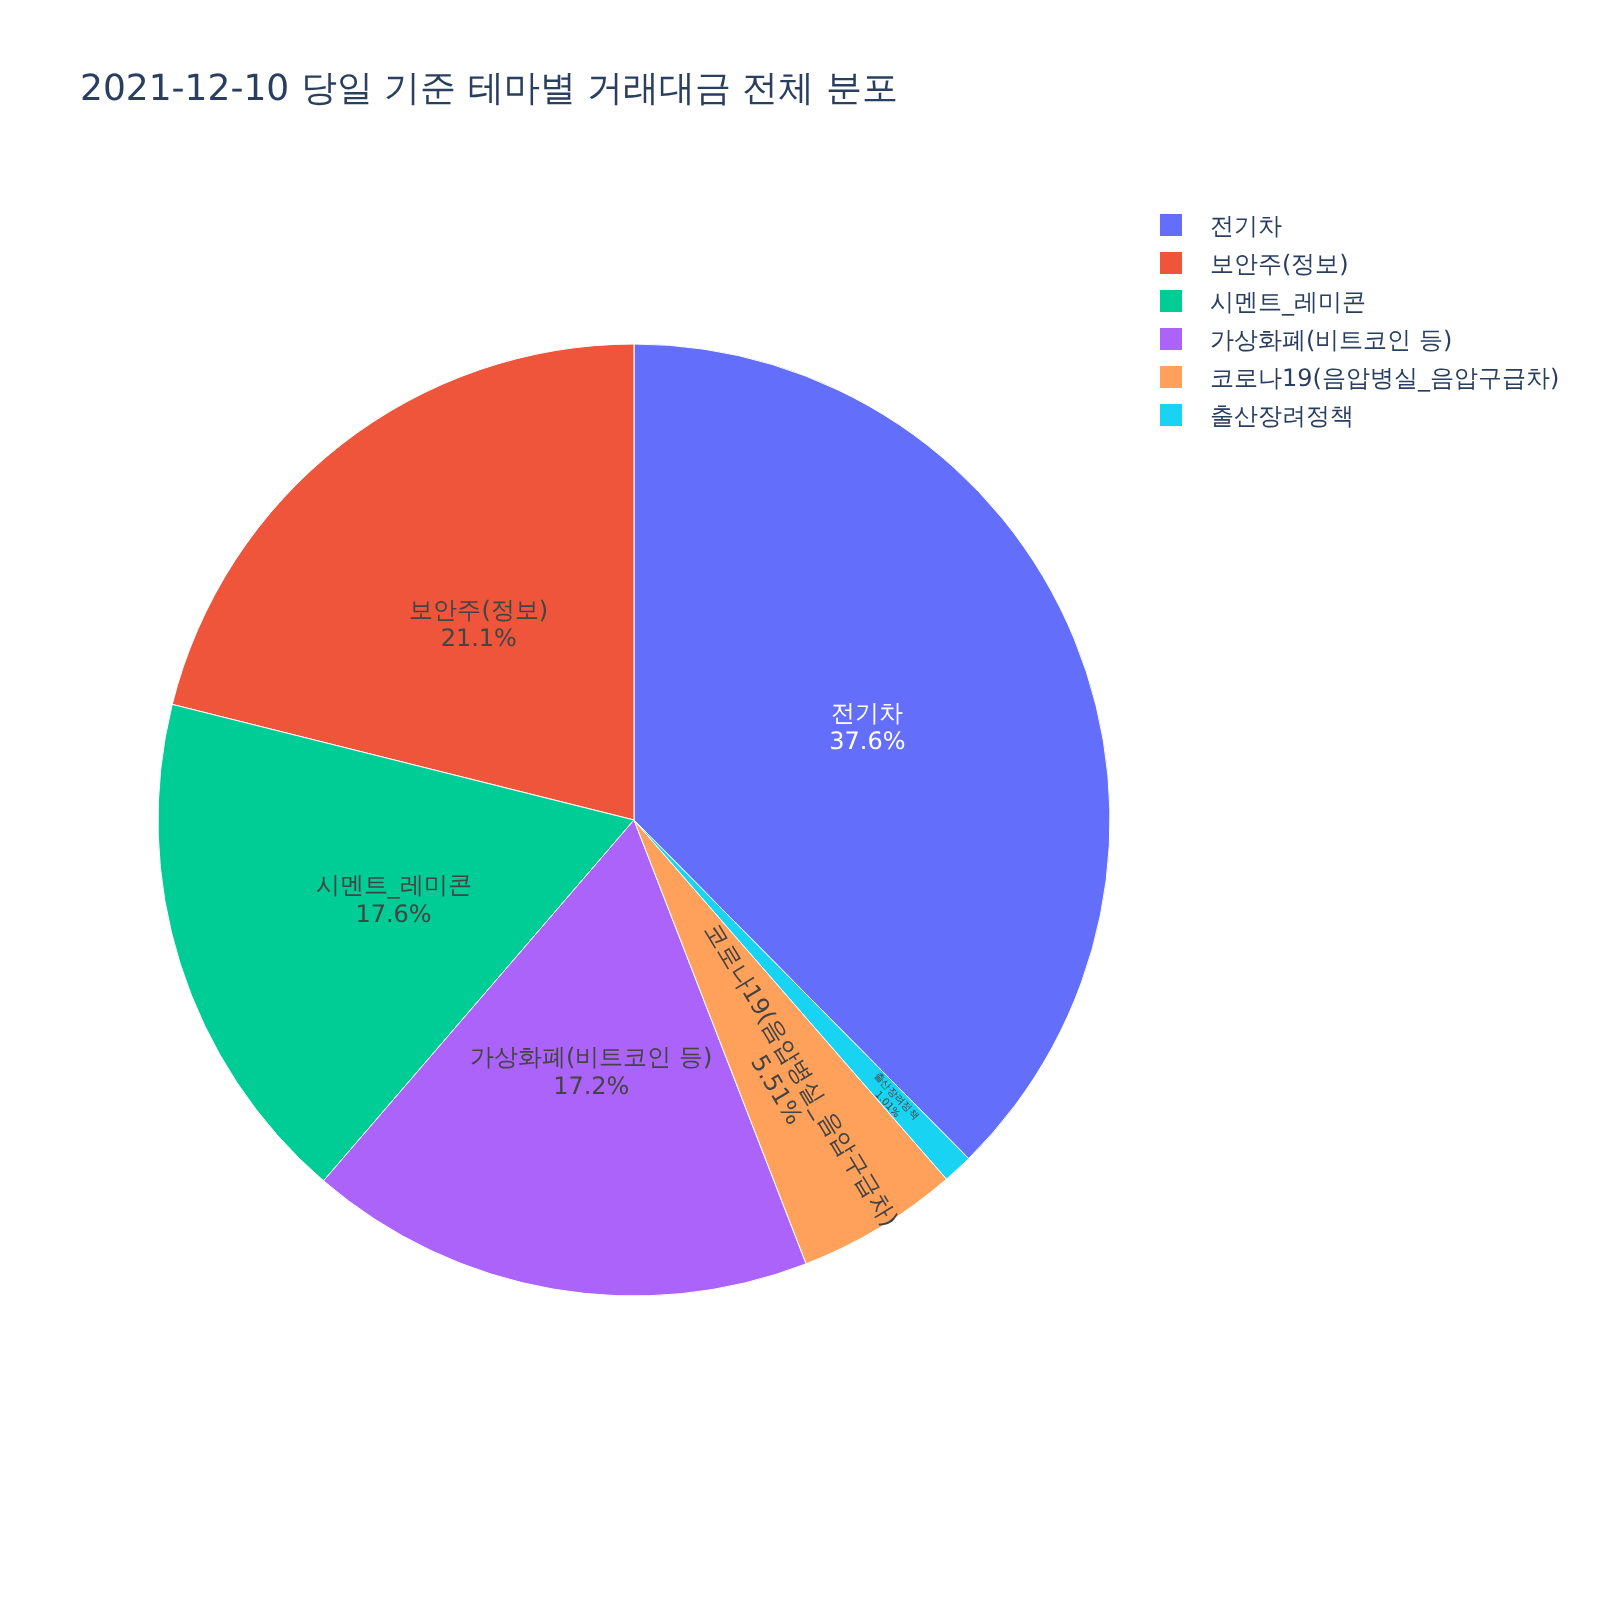  Describe the element at coordinates (867, 741) in the screenshot. I see `data-label: 37.6%` at that location.